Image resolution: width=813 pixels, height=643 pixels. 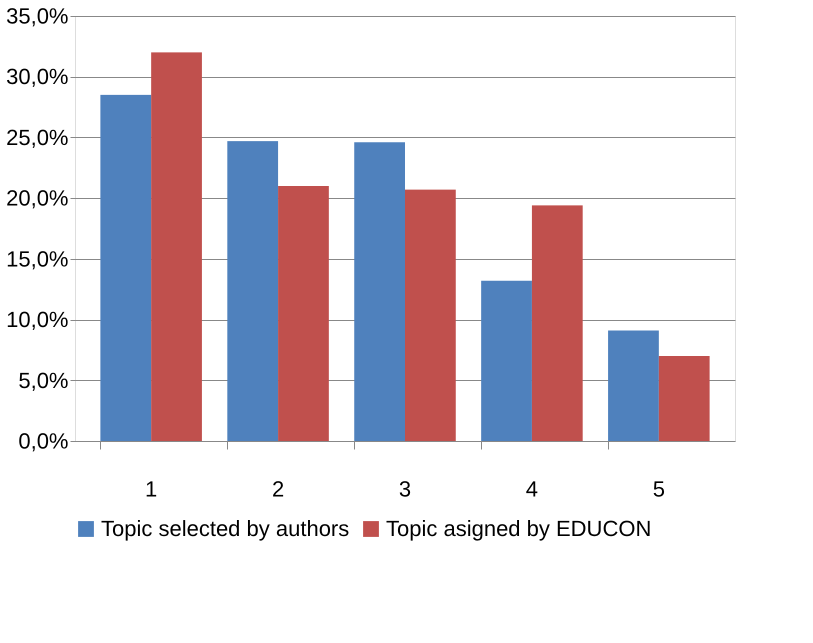 What do you see at coordinates (37, 16) in the screenshot?
I see `y-tick-label: 35,0%` at bounding box center [37, 16].